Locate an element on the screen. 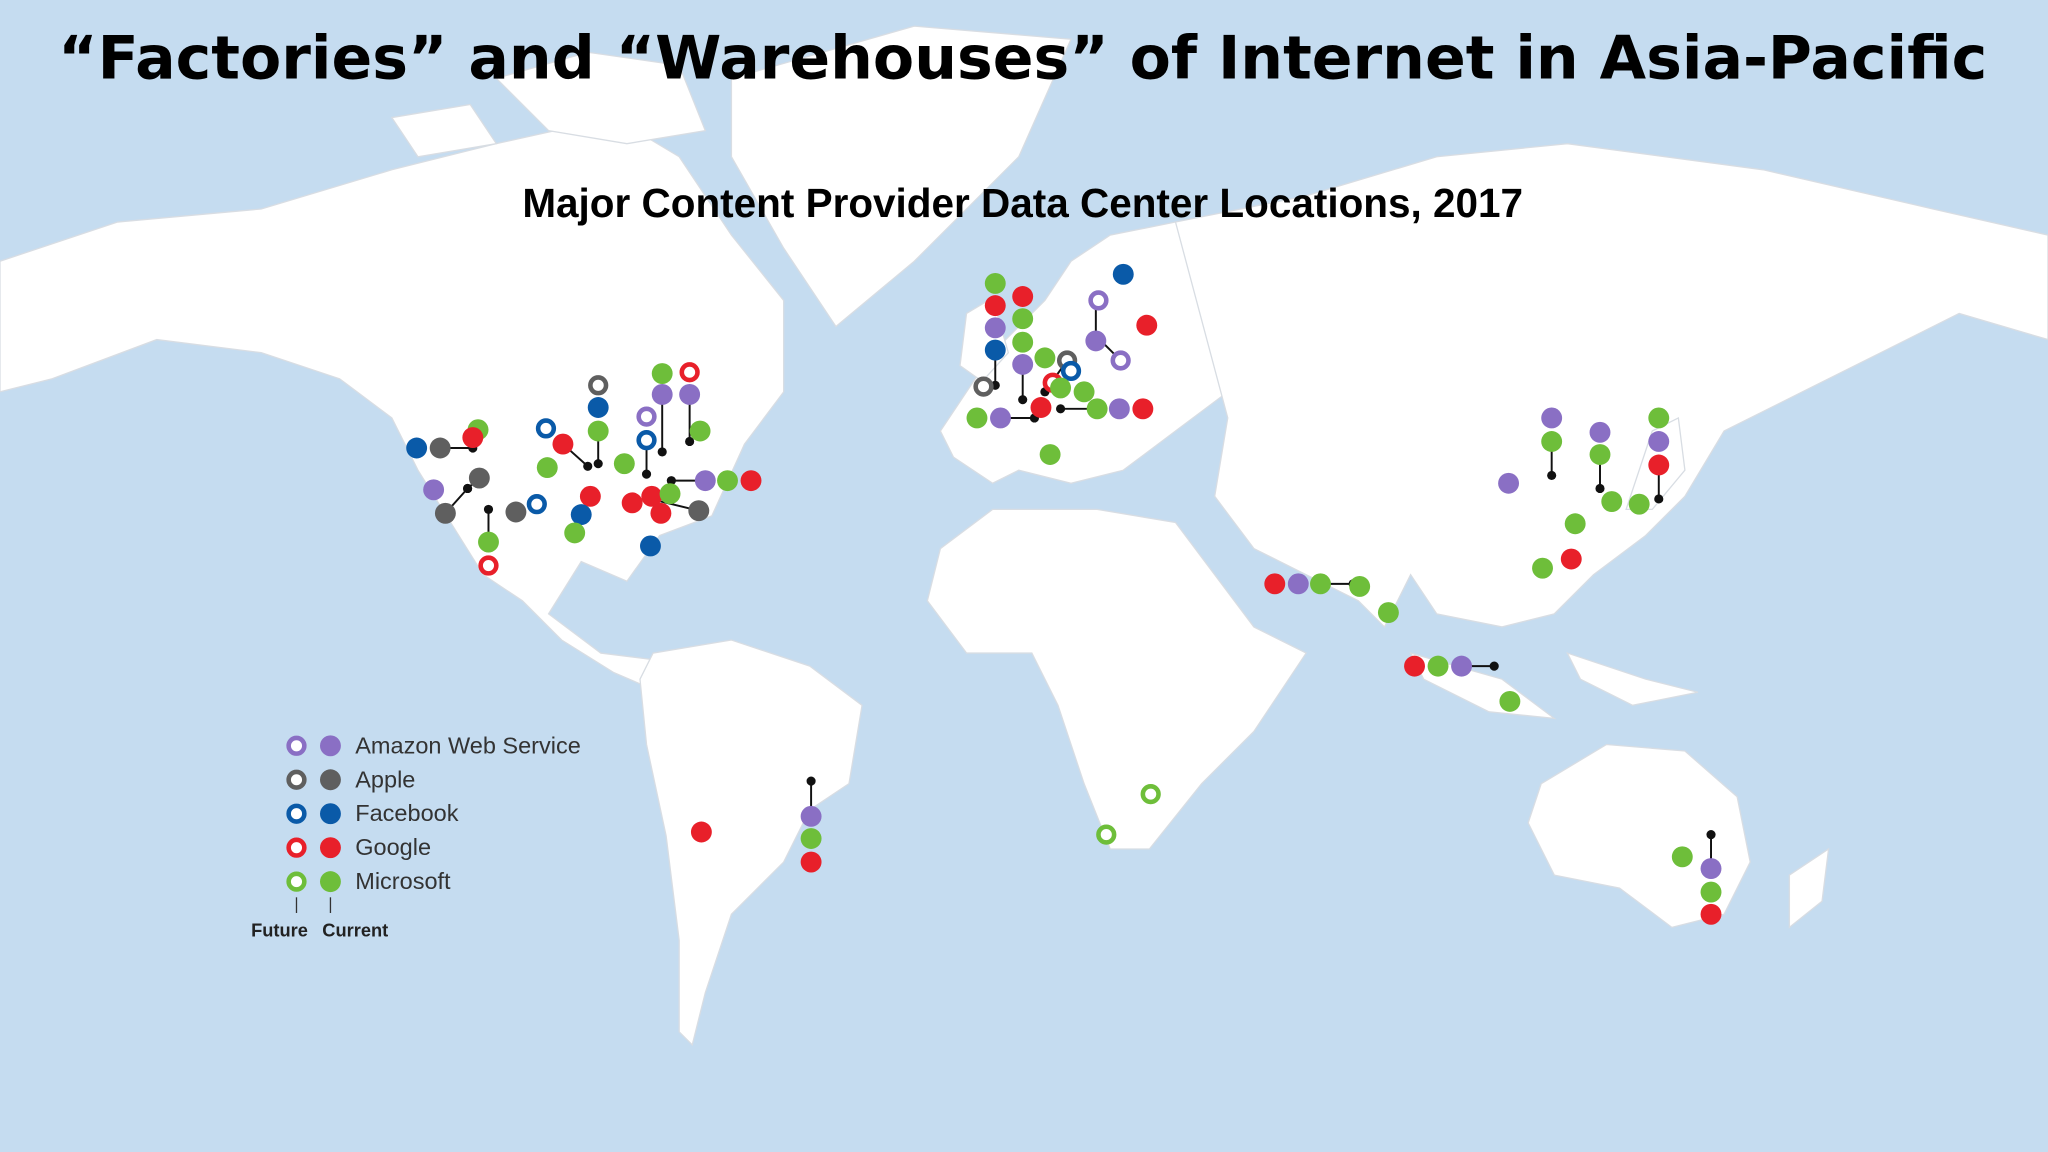 The width and height of the screenshot is (2048, 1152). islands is located at coordinates (1554, 685).